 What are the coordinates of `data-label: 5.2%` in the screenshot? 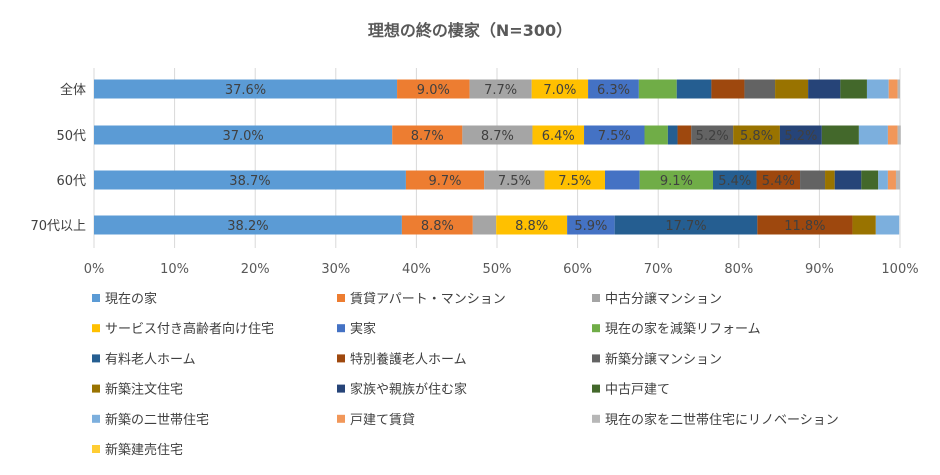 It's located at (800, 136).